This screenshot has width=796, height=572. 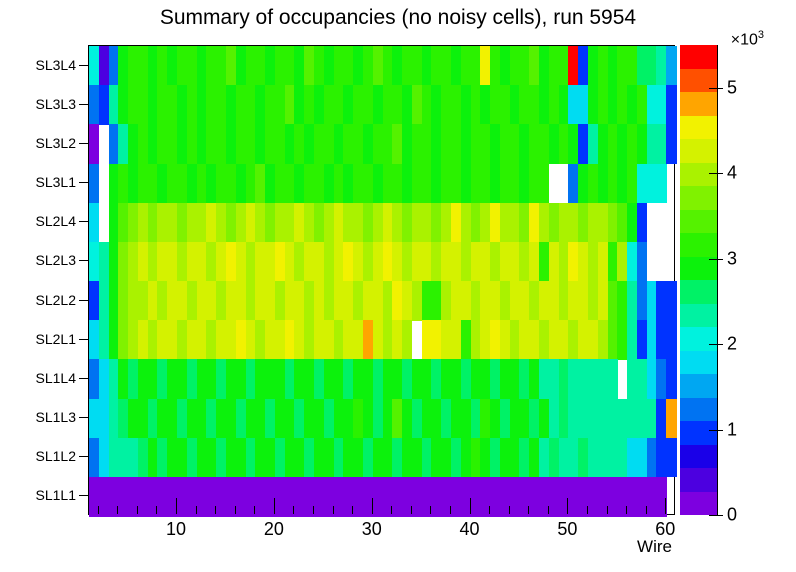 I want to click on y-row-label: SL3L3, so click(x=55, y=103).